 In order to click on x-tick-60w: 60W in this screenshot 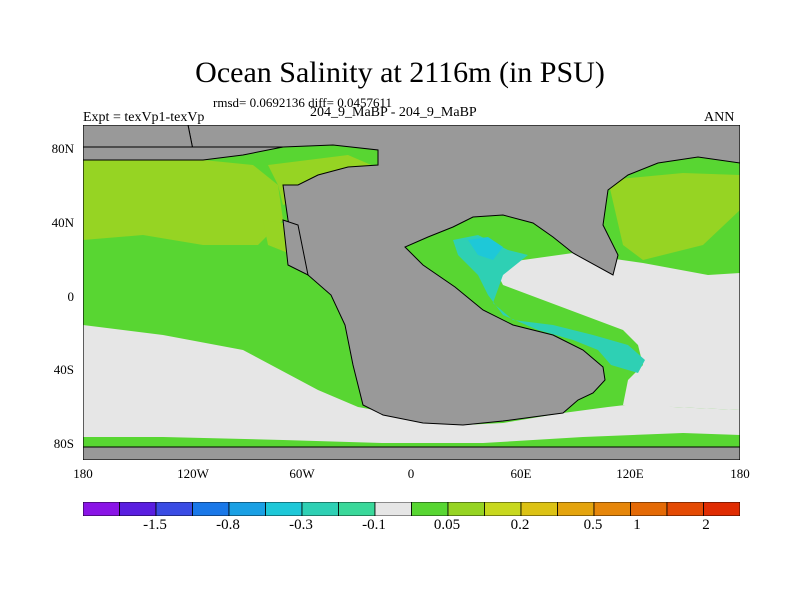, I will do `click(302, 473)`.